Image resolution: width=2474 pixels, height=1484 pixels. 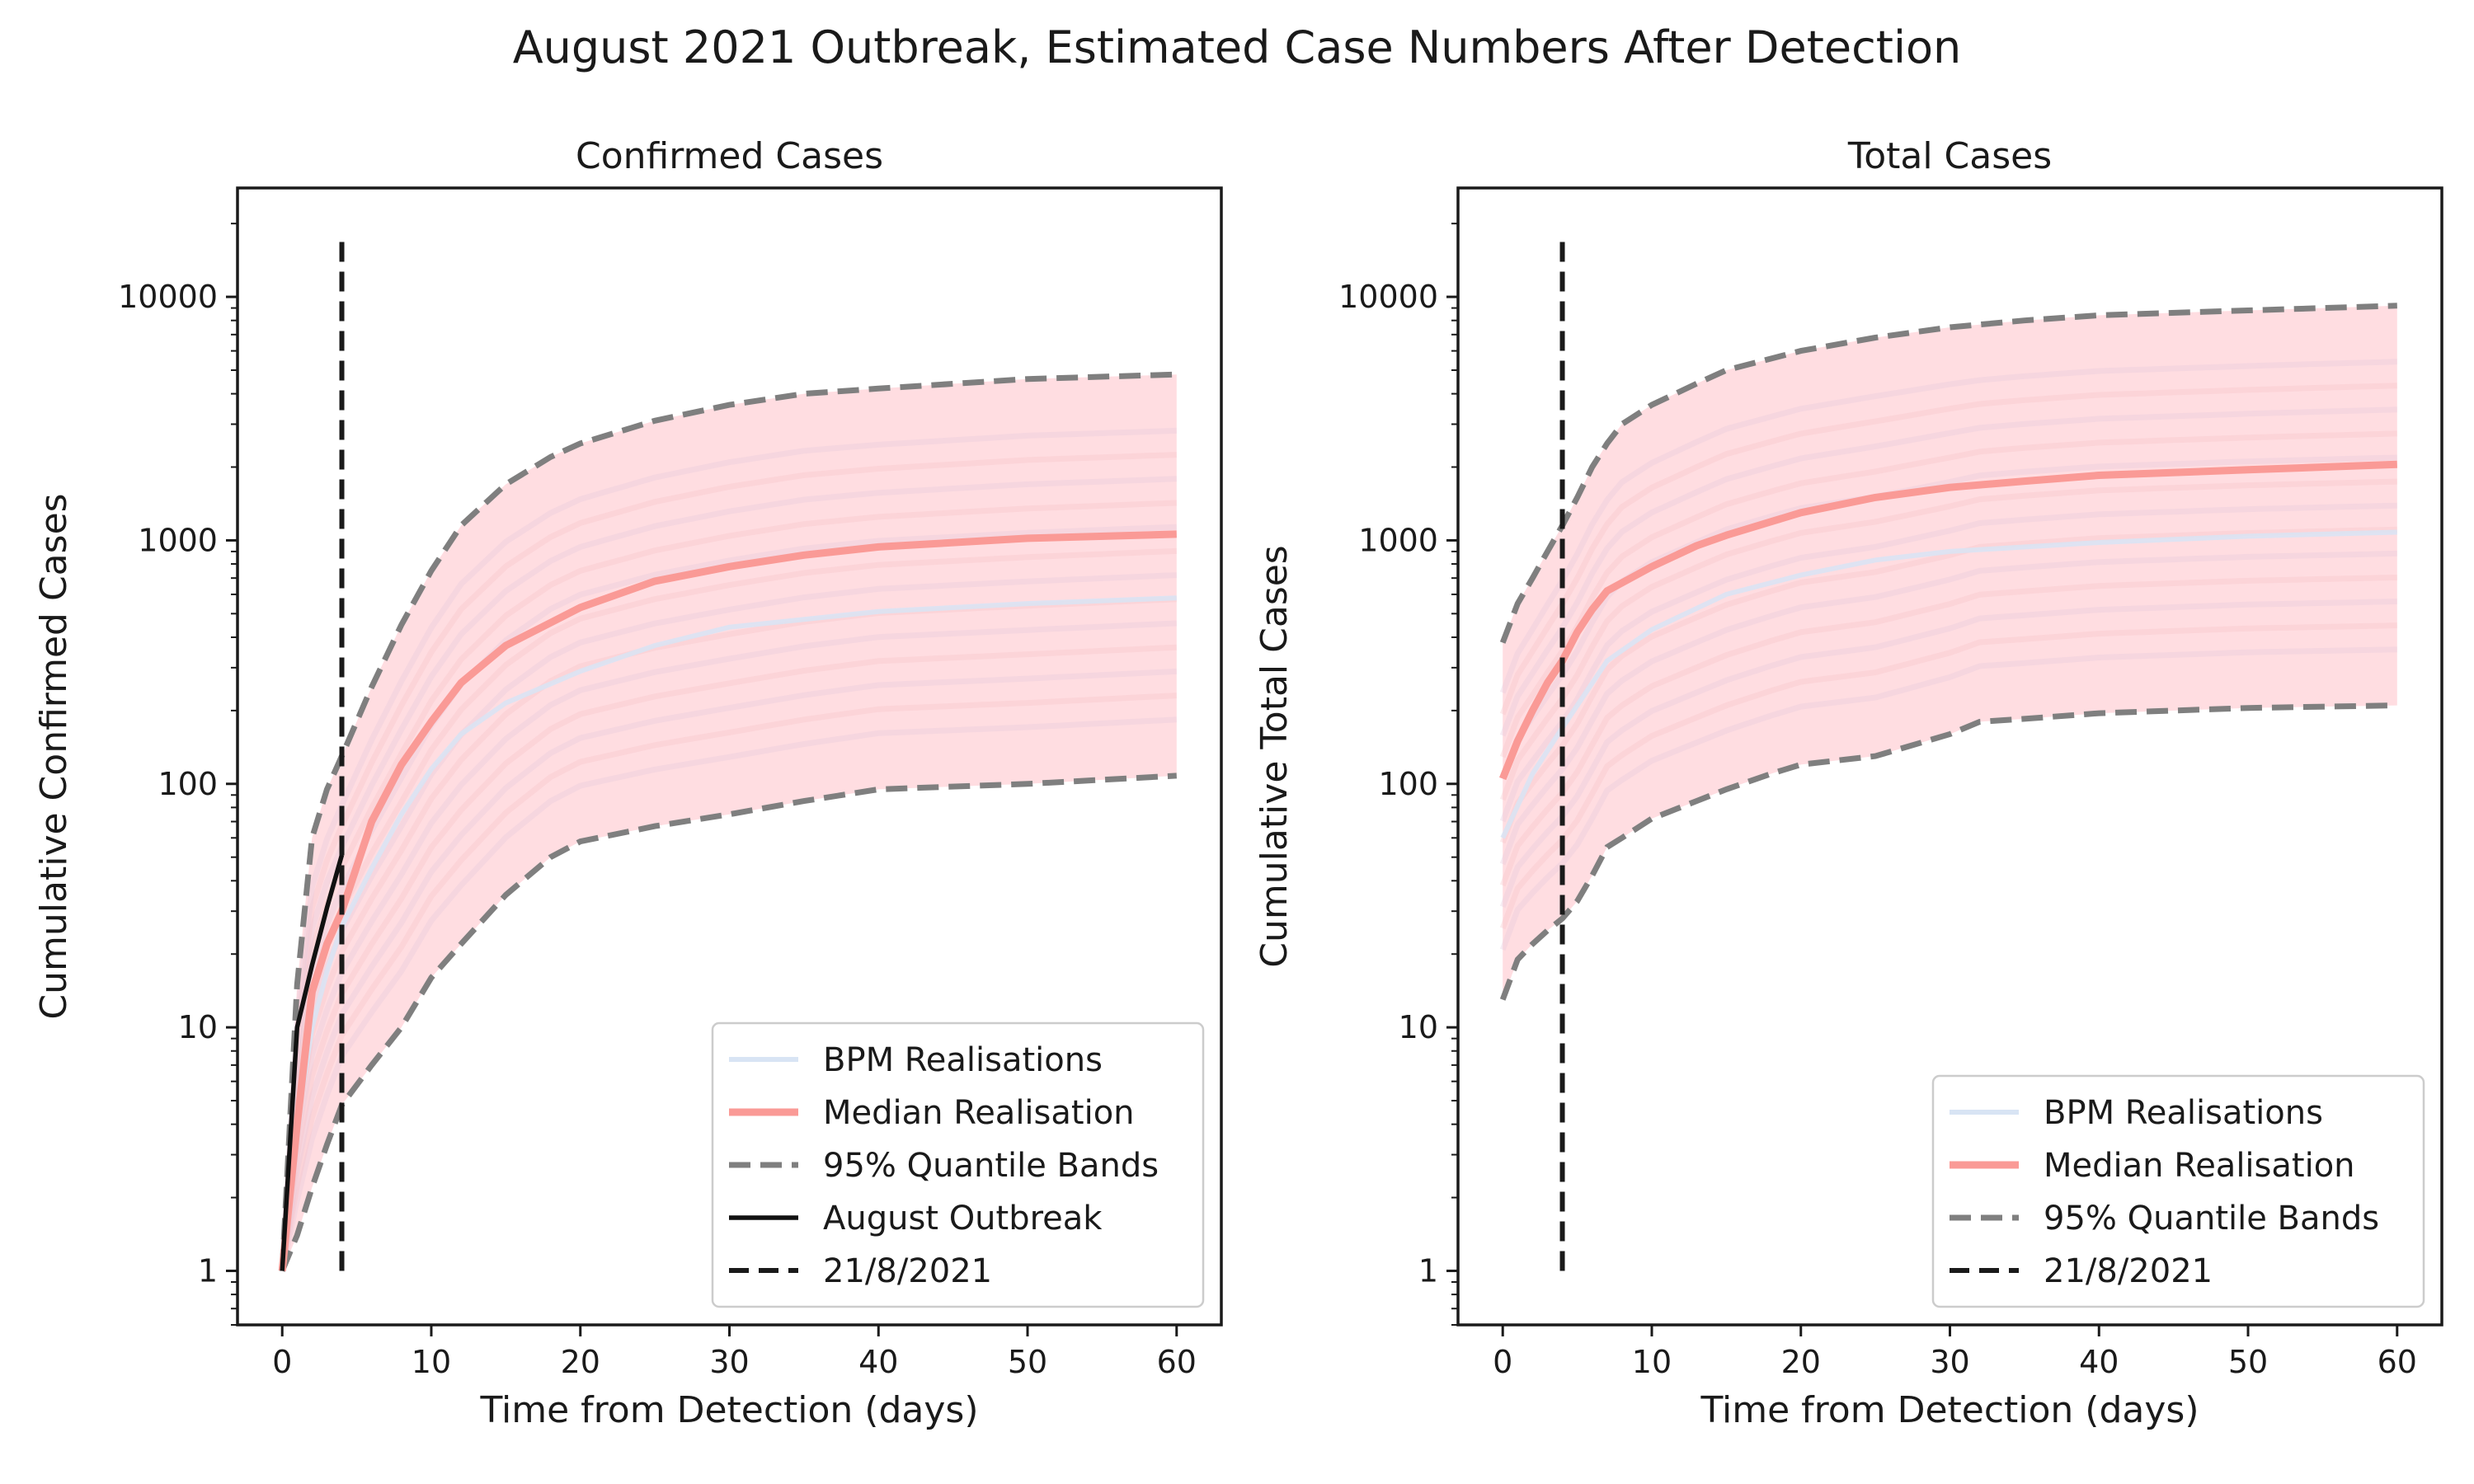 I want to click on quantile-band-upper, so click(x=1948, y=473).